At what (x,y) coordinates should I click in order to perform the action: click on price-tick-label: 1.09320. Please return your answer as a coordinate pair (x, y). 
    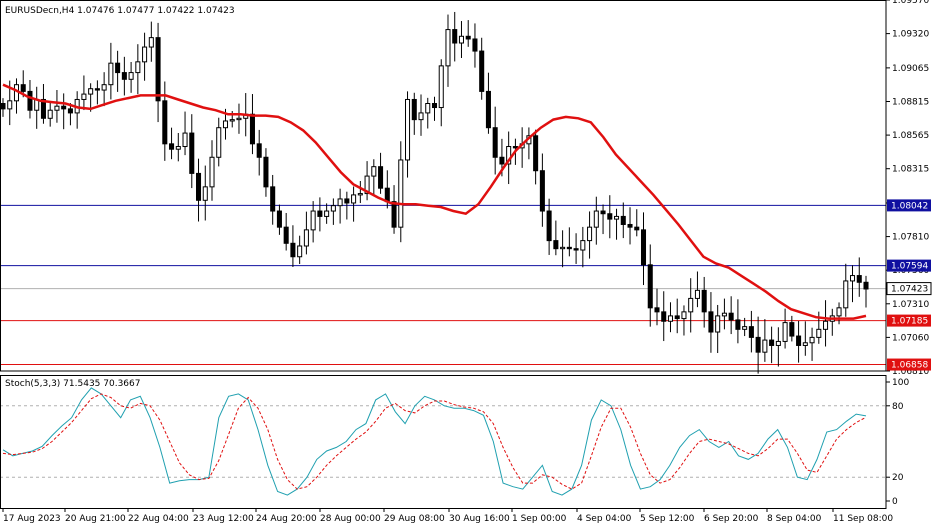
    Looking at the image, I should click on (910, 35).